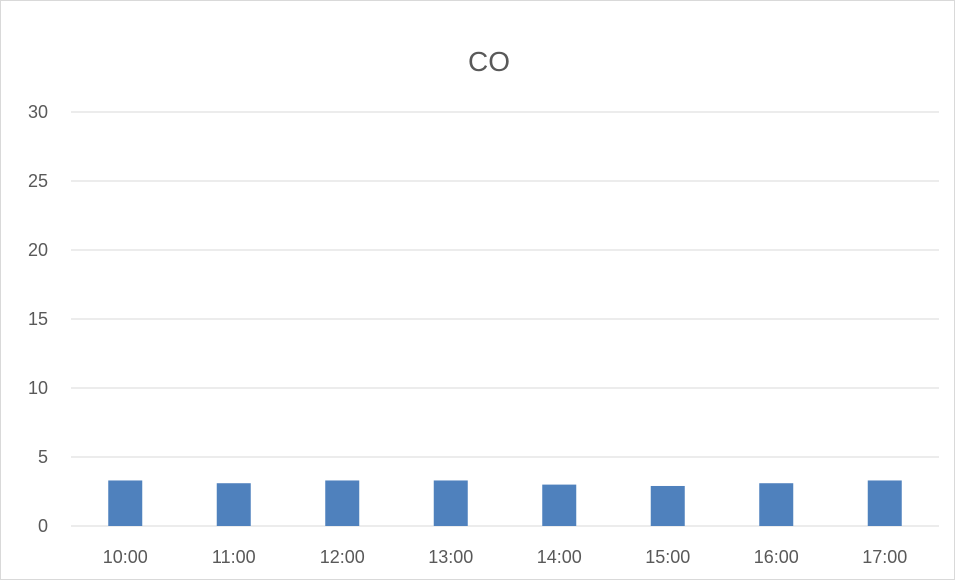 Image resolution: width=955 pixels, height=581 pixels. I want to click on y-tick-label: 10, so click(38, 388).